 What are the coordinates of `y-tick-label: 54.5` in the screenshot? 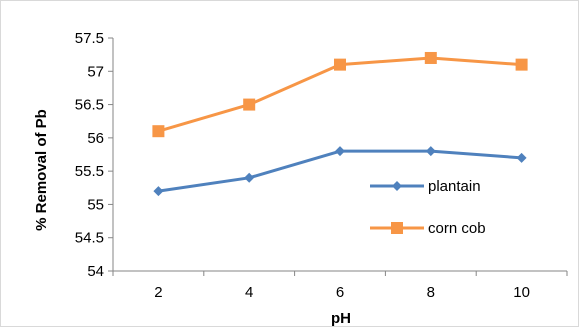 It's located at (89, 238).